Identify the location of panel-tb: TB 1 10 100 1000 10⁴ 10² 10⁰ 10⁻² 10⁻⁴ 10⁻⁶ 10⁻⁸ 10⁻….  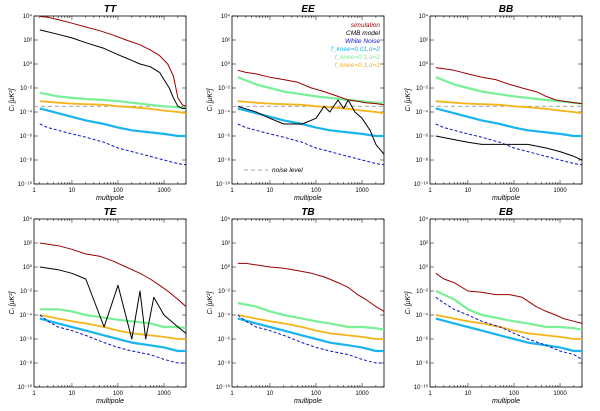
(296, 306).